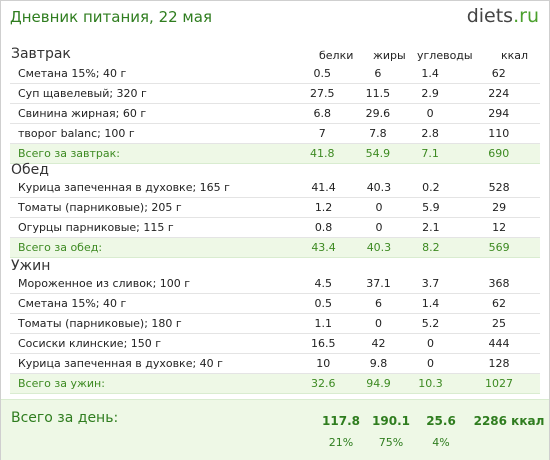 The height and width of the screenshot is (460, 550). I want to click on food-name: Свинина жирная; 60 г, so click(151, 113).